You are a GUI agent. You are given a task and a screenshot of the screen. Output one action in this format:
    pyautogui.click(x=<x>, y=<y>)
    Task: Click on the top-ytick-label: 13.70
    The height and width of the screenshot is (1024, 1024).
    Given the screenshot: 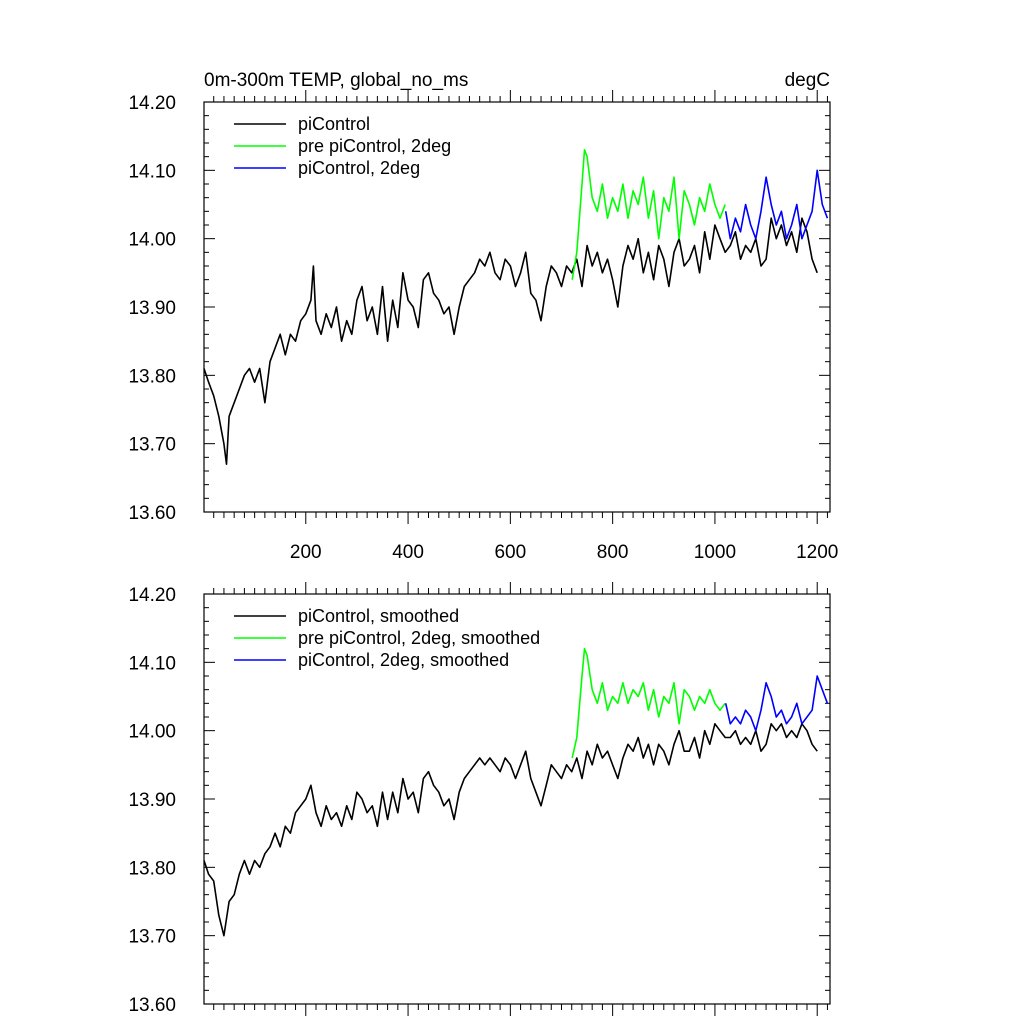 What is the action you would take?
    pyautogui.click(x=152, y=445)
    